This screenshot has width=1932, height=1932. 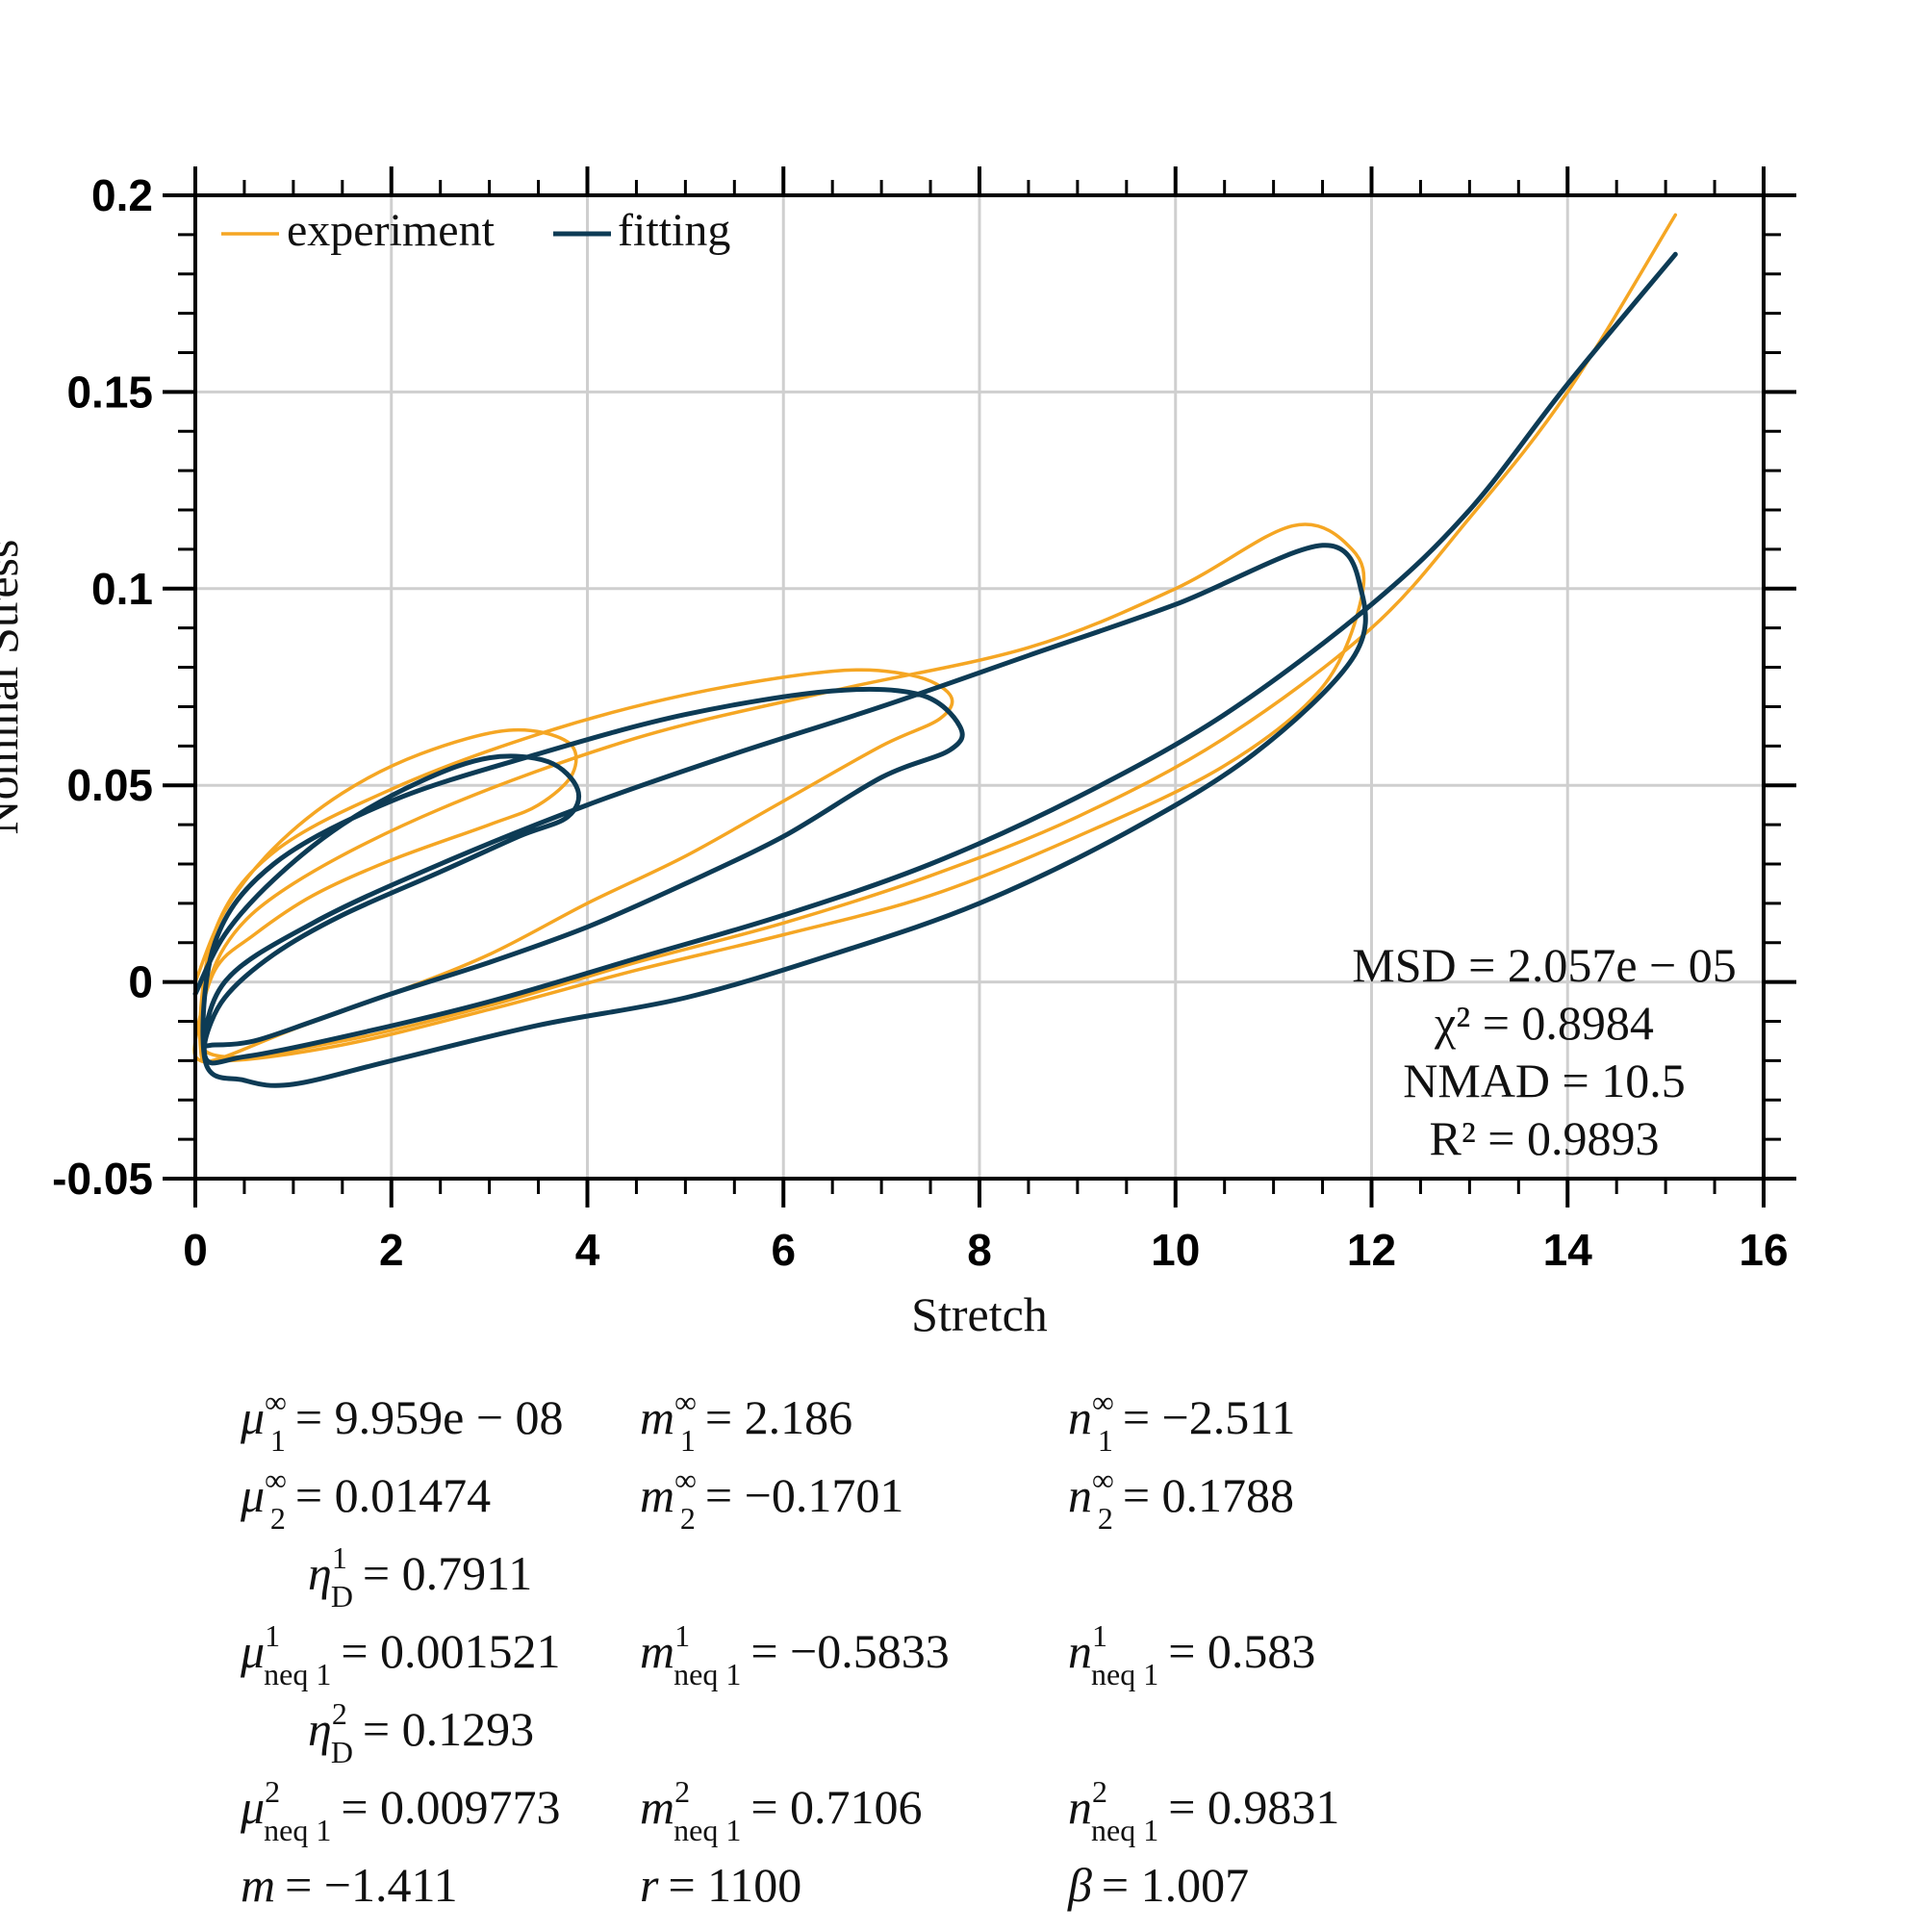 What do you see at coordinates (391, 1250) in the screenshot?
I see `x-tick-label: 2` at bounding box center [391, 1250].